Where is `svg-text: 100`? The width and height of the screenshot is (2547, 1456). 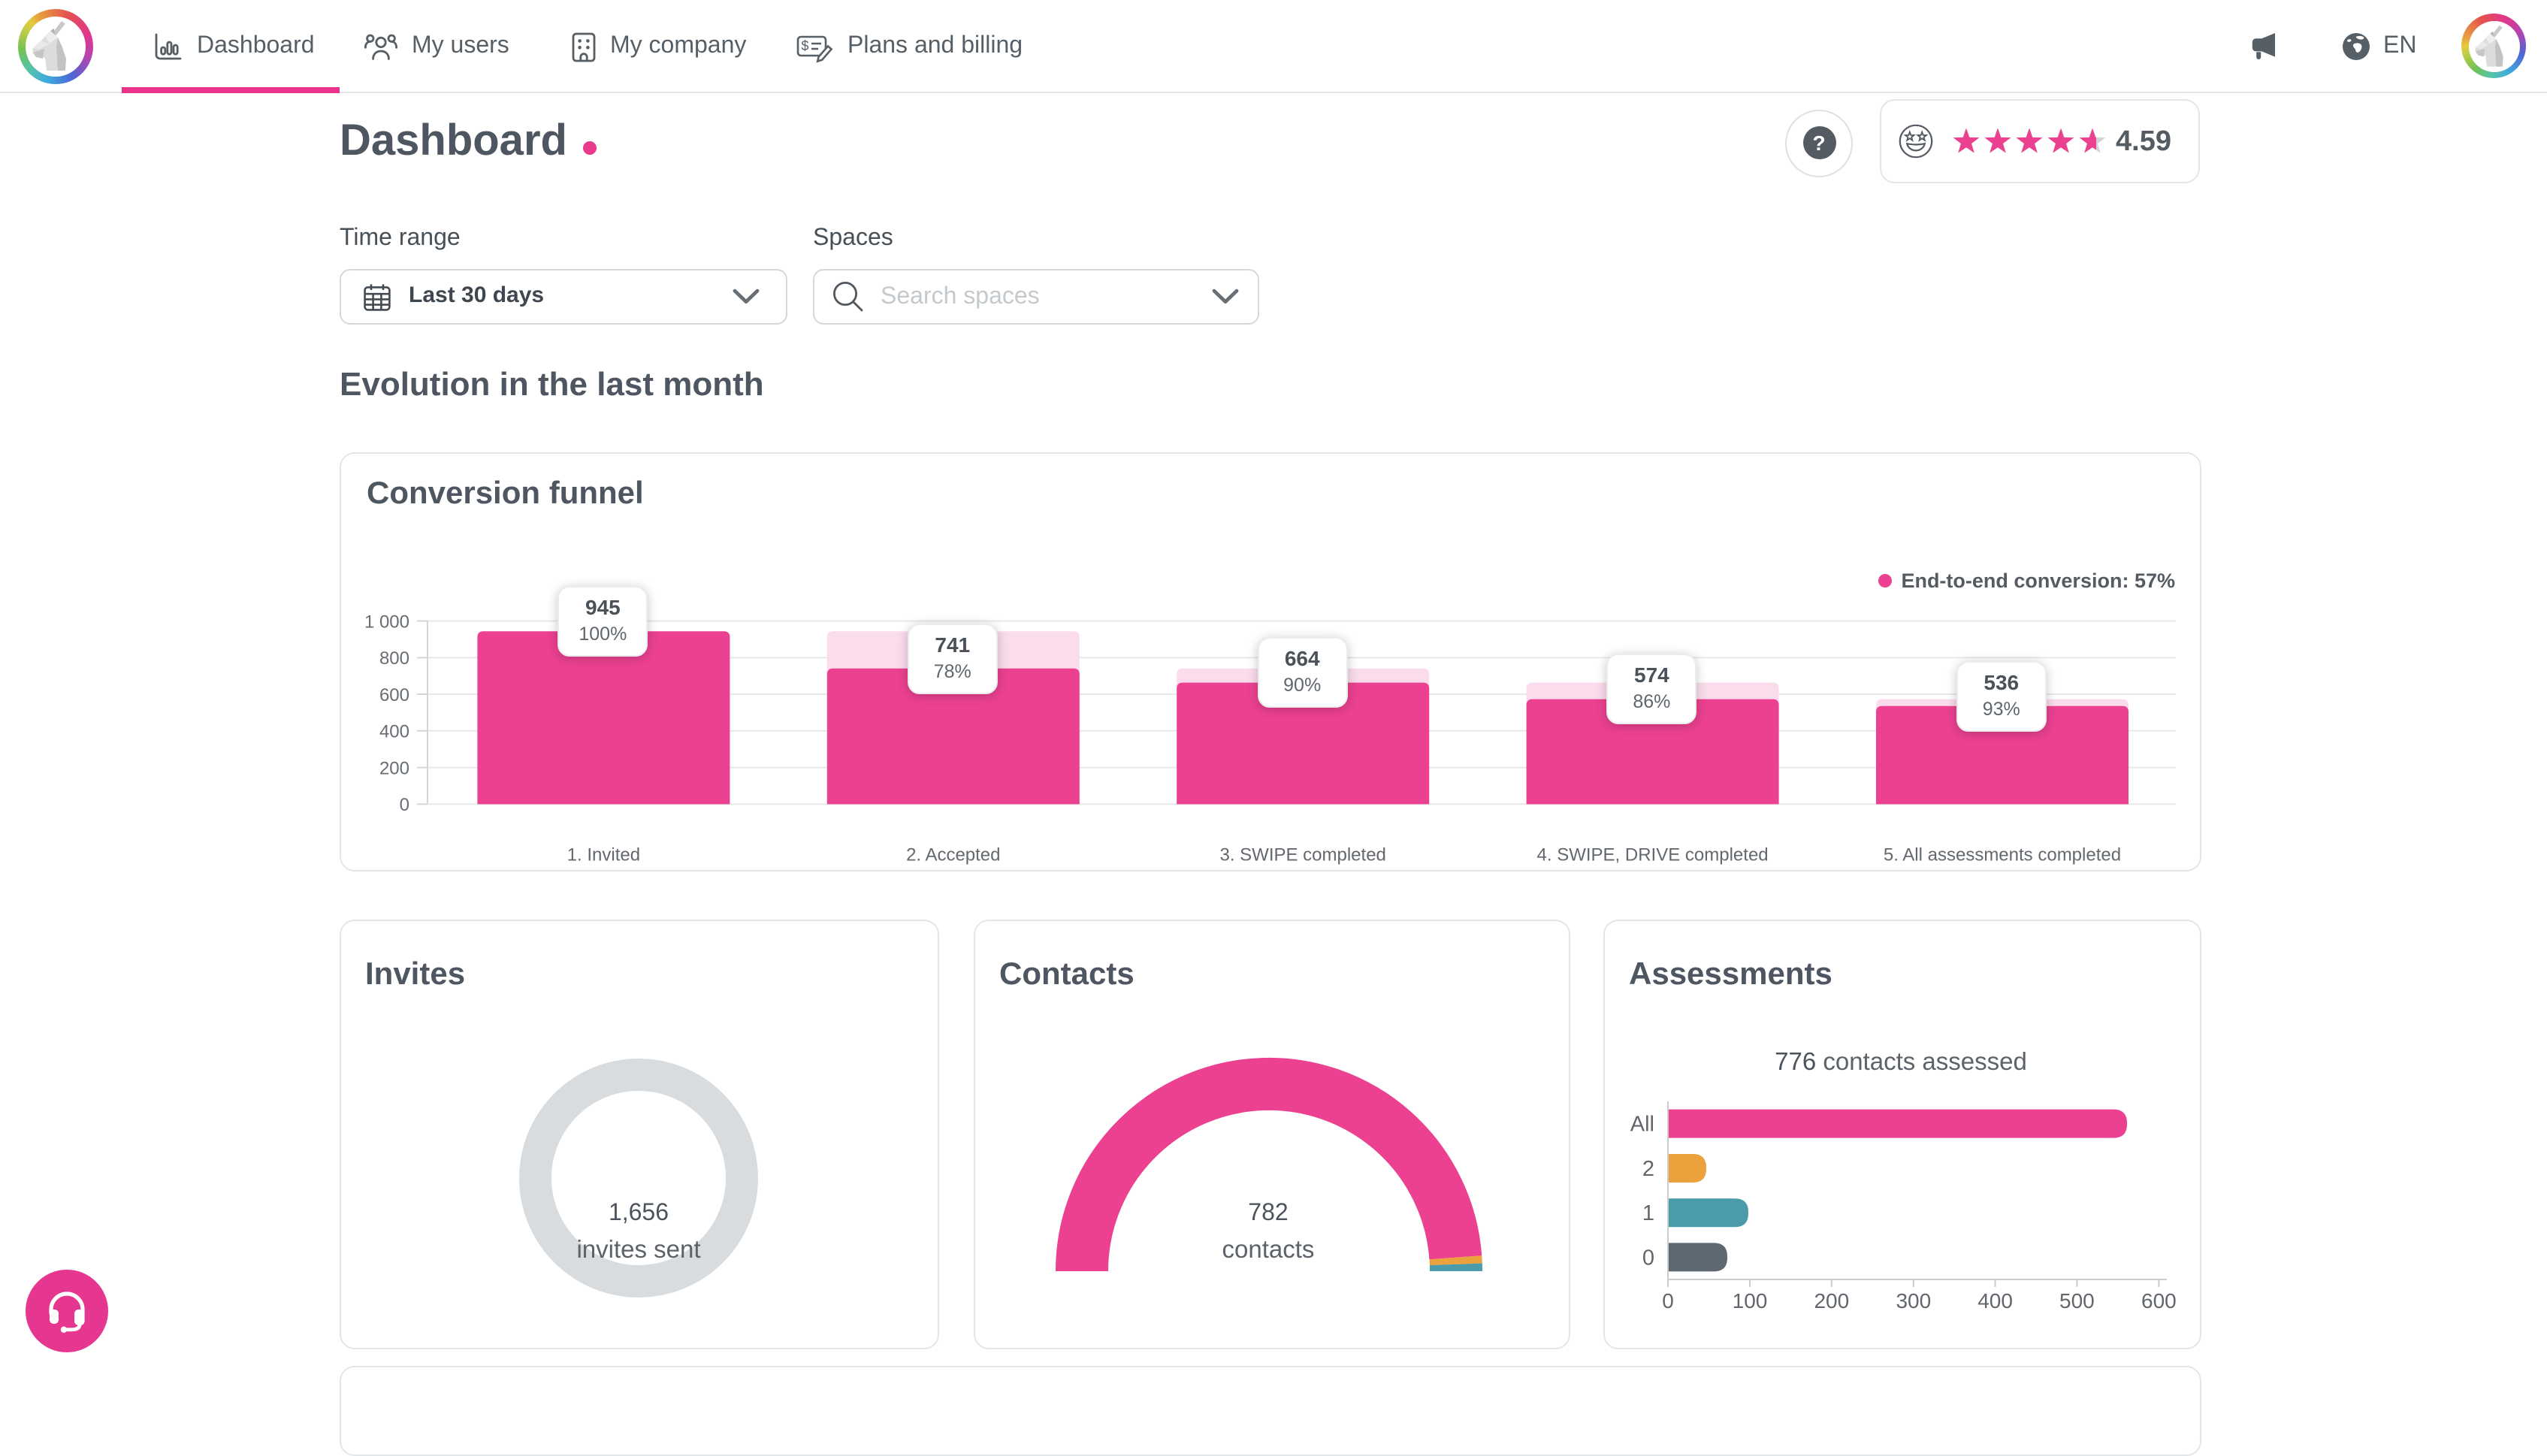 svg-text: 100 is located at coordinates (1749, 1301).